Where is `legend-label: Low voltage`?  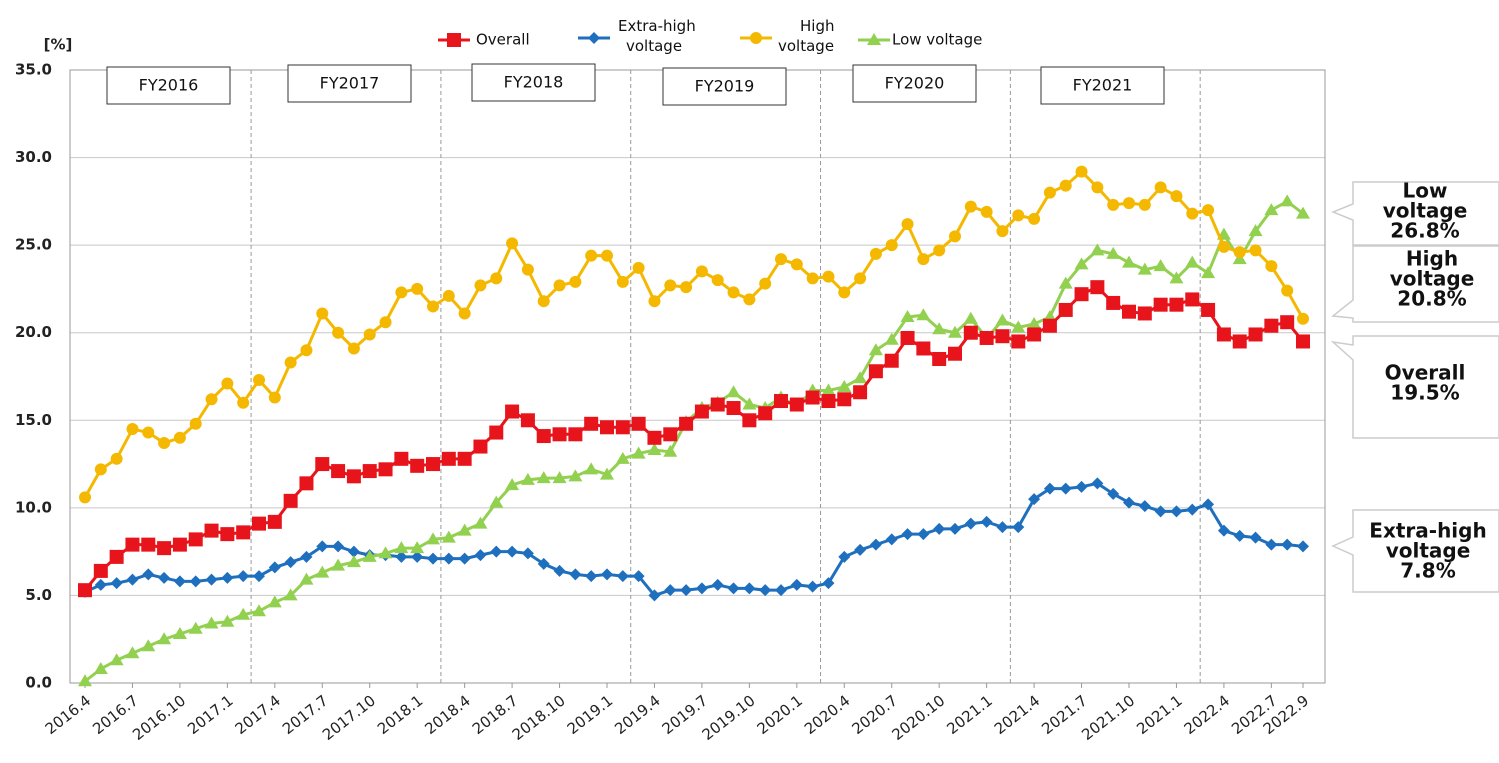 legend-label: Low voltage is located at coordinates (937, 40).